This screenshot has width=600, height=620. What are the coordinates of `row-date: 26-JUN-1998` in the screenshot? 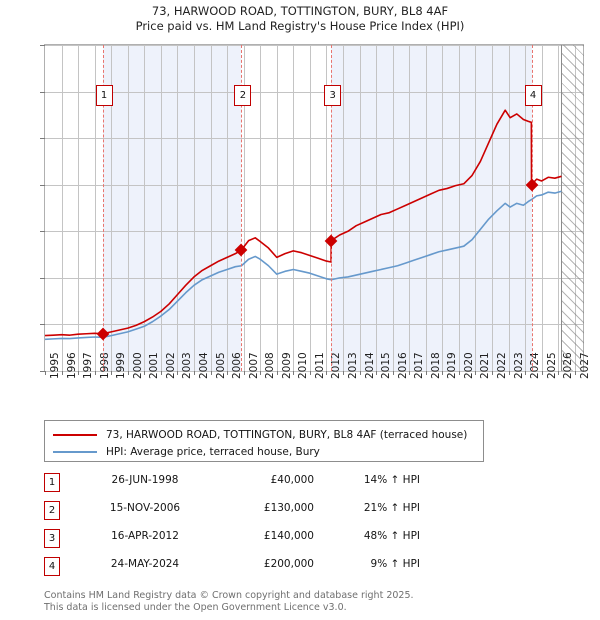 It's located at (145, 480).